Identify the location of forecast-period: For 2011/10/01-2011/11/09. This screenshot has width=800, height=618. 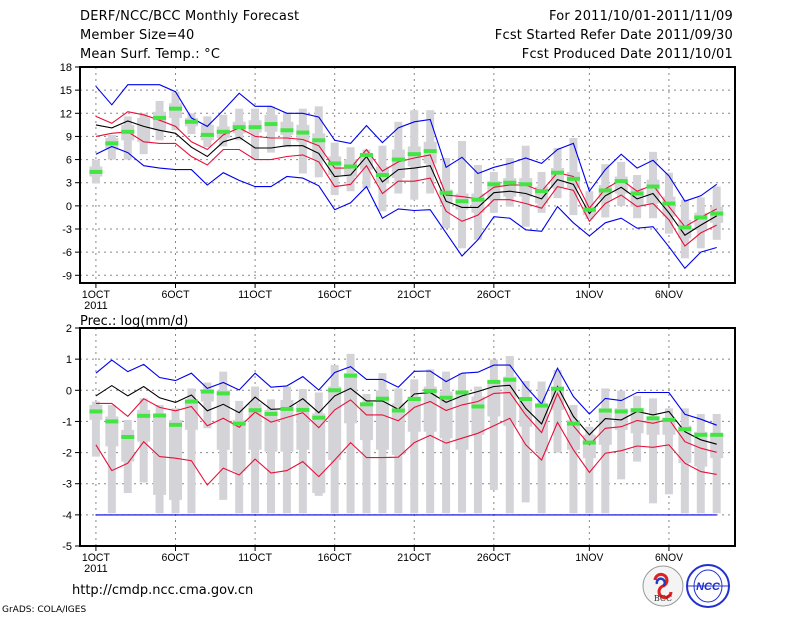
(641, 16).